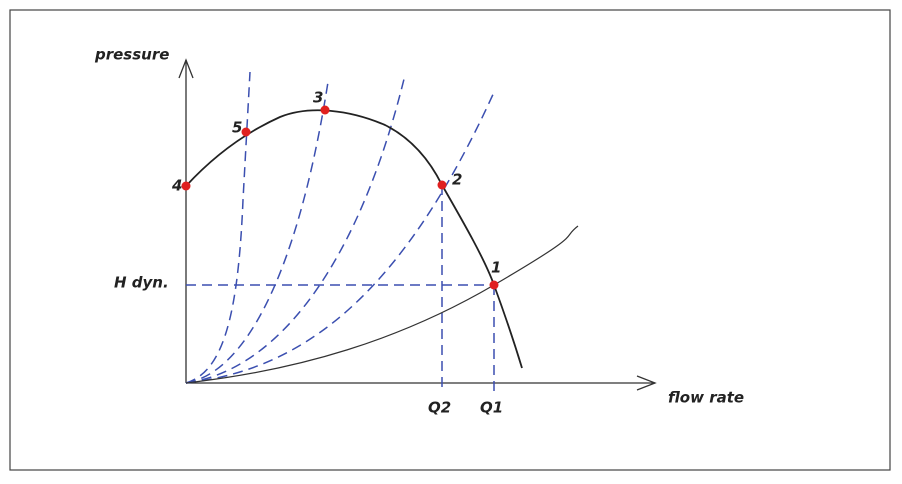 The height and width of the screenshot is (484, 902). I want to click on point-label: 1, so click(496, 268).